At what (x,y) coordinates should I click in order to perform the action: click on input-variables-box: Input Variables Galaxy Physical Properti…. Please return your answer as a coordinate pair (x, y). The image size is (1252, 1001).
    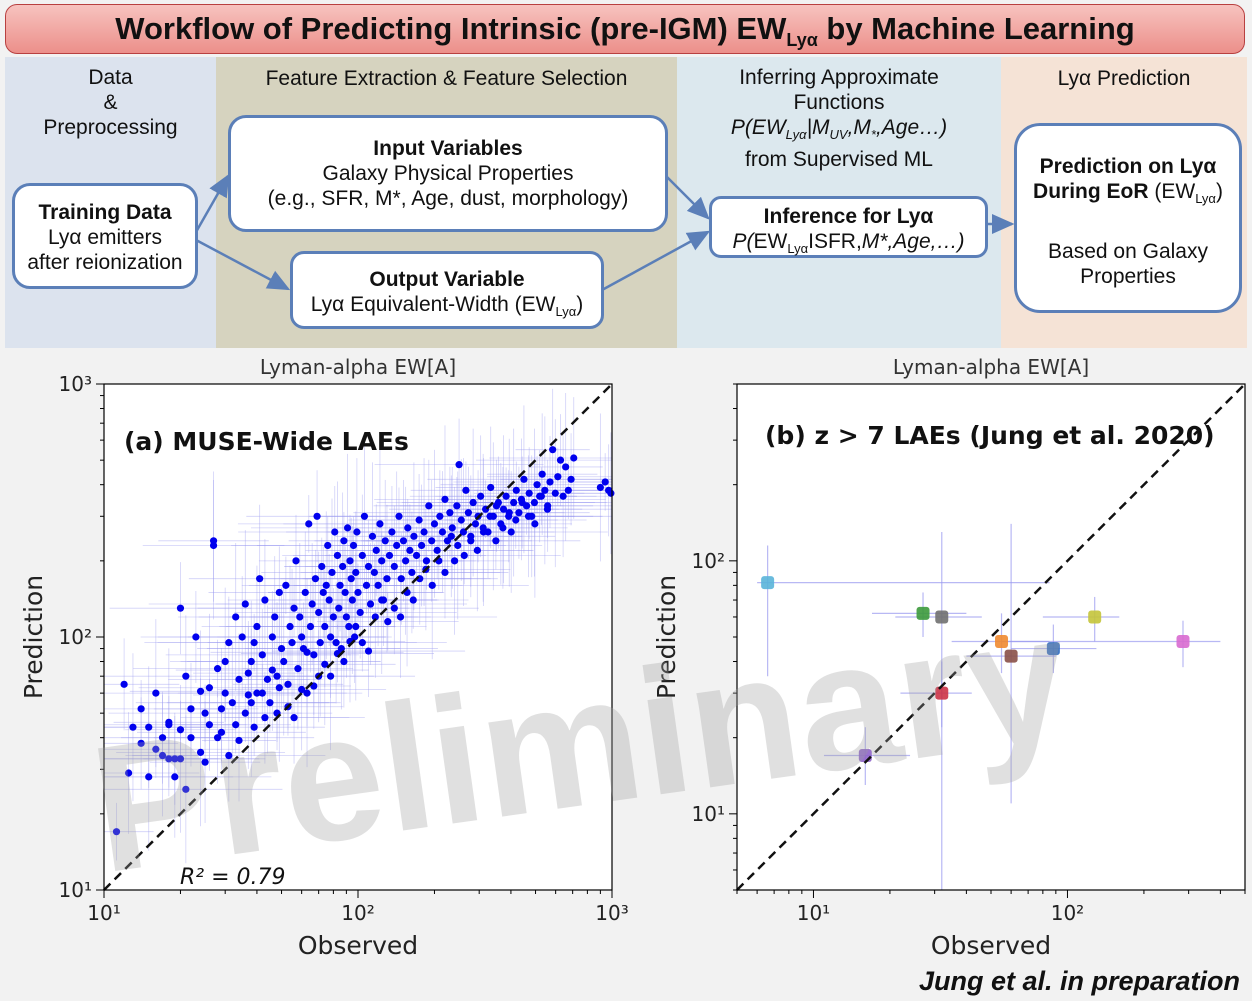
    Looking at the image, I should click on (448, 173).